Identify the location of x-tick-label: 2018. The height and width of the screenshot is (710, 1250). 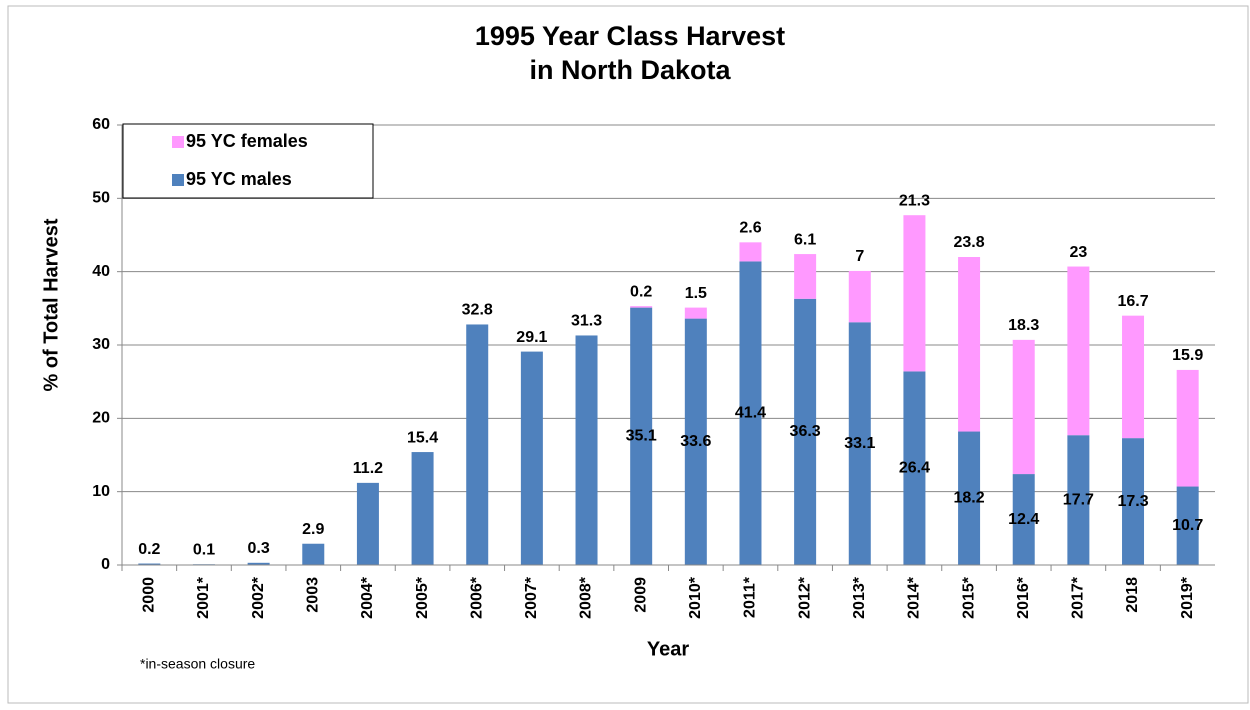
(1132, 595).